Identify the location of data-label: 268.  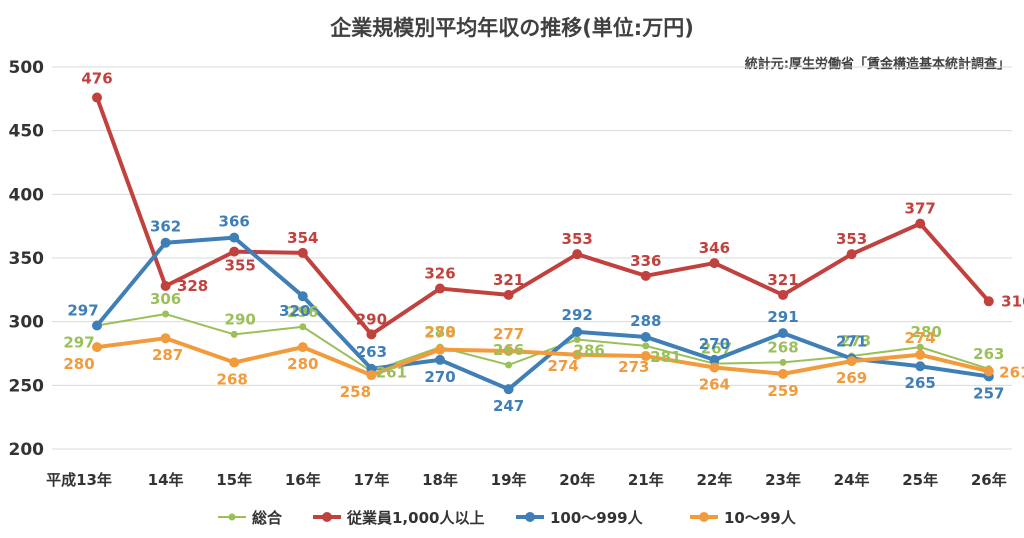
(782, 347).